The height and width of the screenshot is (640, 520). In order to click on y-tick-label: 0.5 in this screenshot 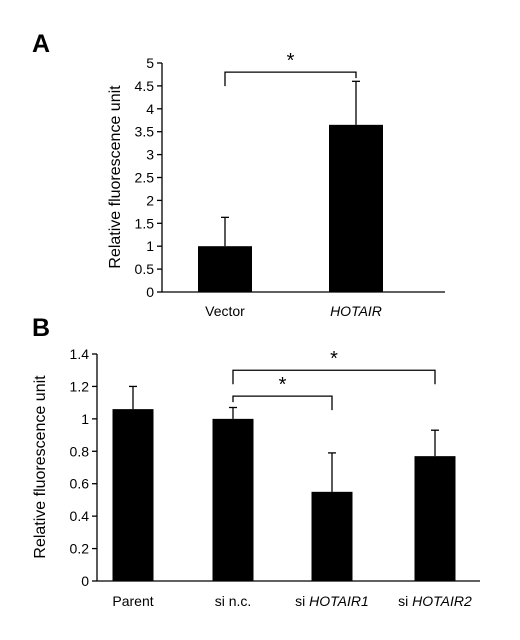, I will do `click(145, 269)`.